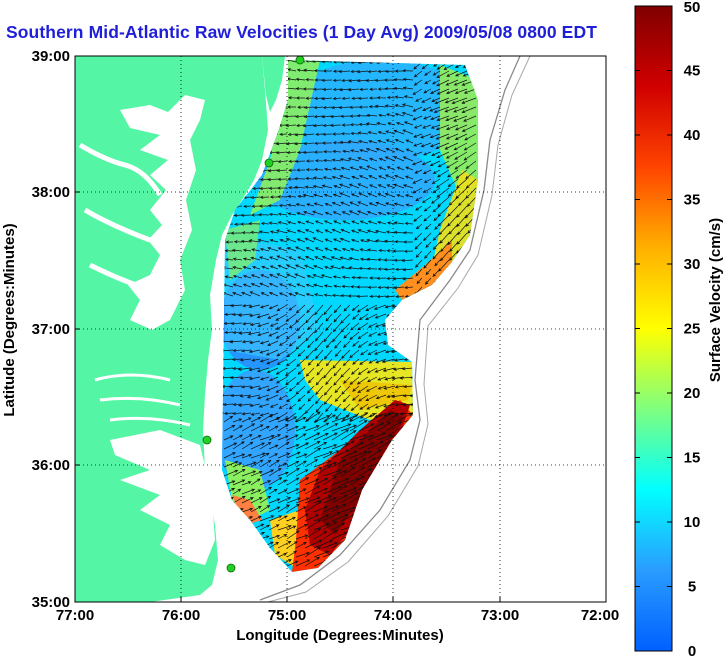 This screenshot has width=724, height=659. Describe the element at coordinates (207, 440) in the screenshot. I see `radar-station-marker` at that location.